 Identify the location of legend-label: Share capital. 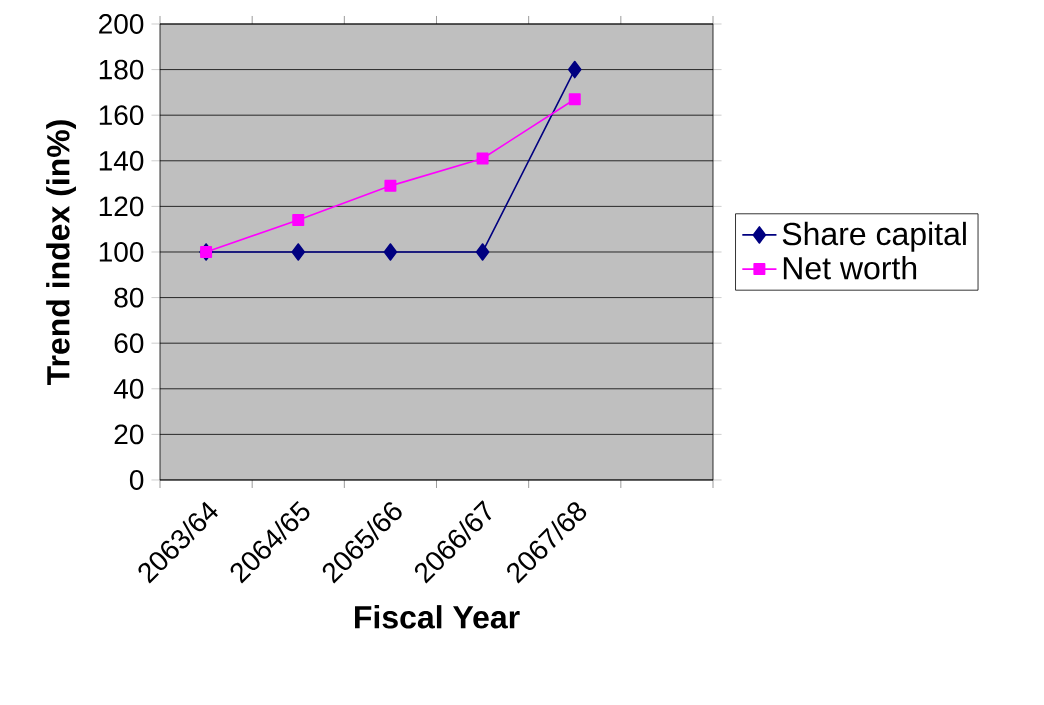
(874, 236).